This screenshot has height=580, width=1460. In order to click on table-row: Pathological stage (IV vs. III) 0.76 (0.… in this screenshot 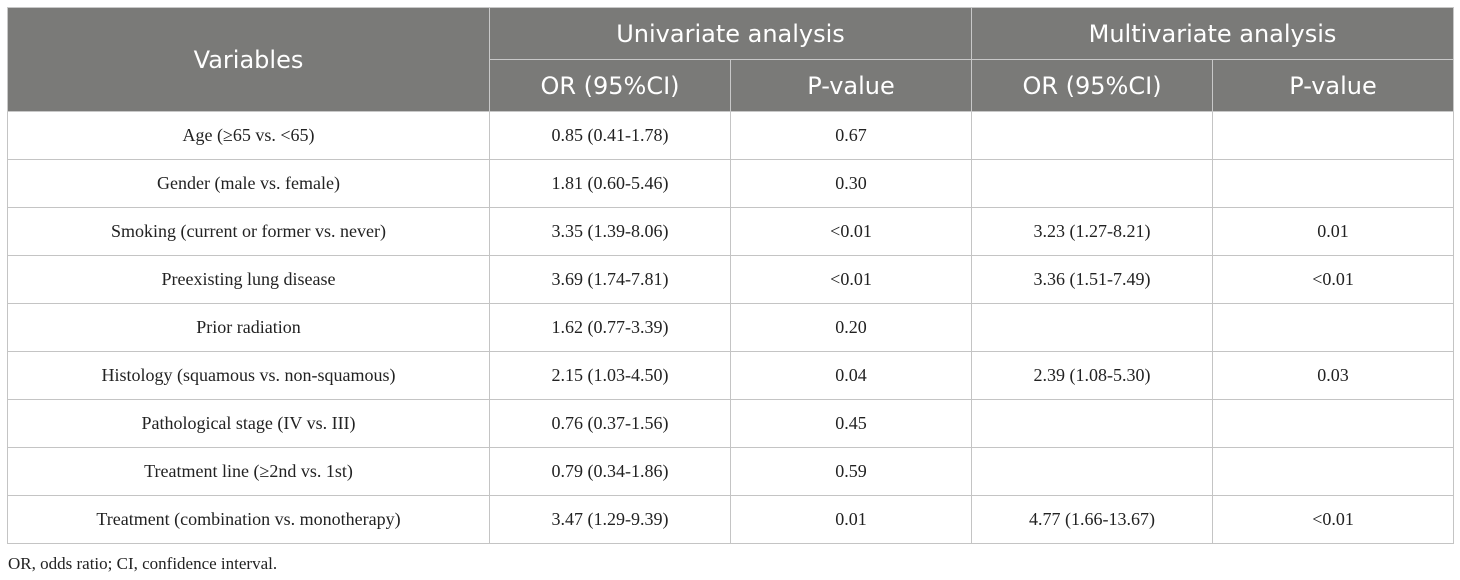, I will do `click(731, 423)`.